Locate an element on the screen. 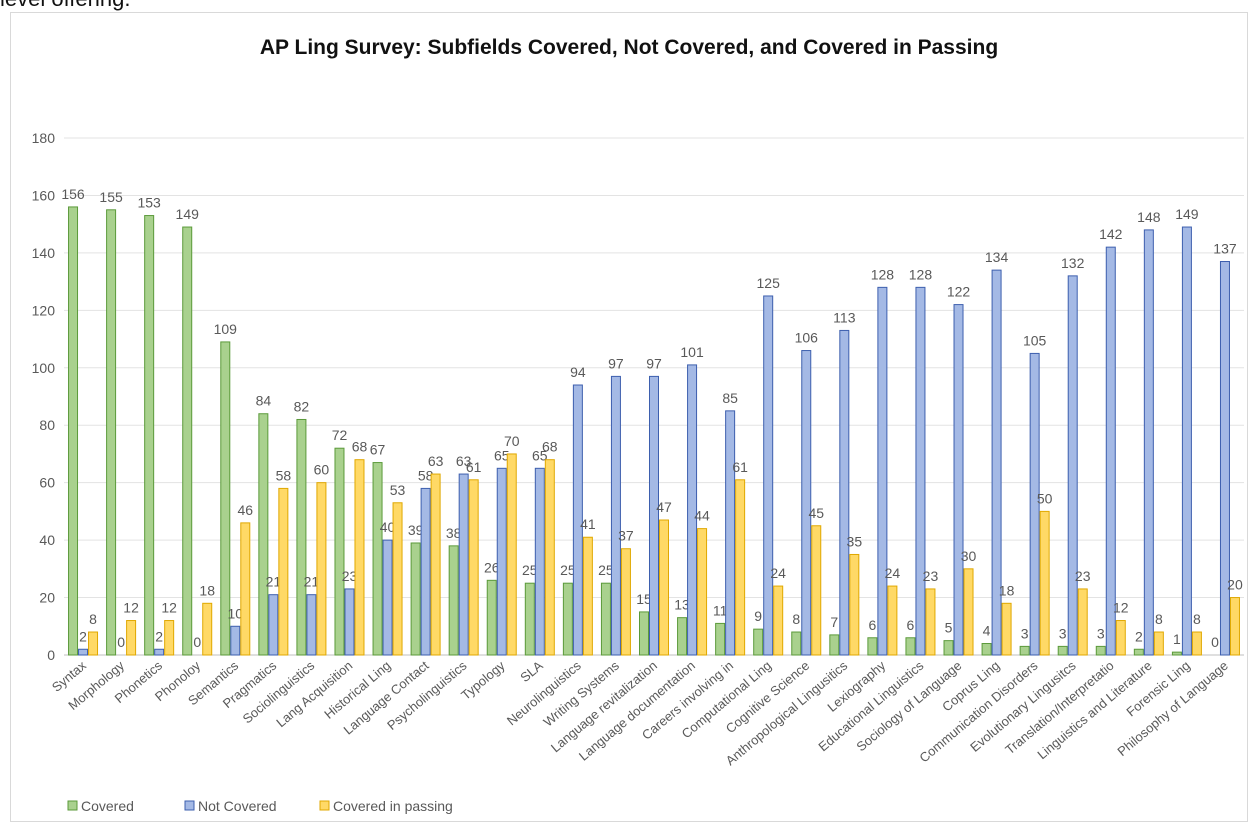  y-tick-label: 140 is located at coordinates (44, 253).